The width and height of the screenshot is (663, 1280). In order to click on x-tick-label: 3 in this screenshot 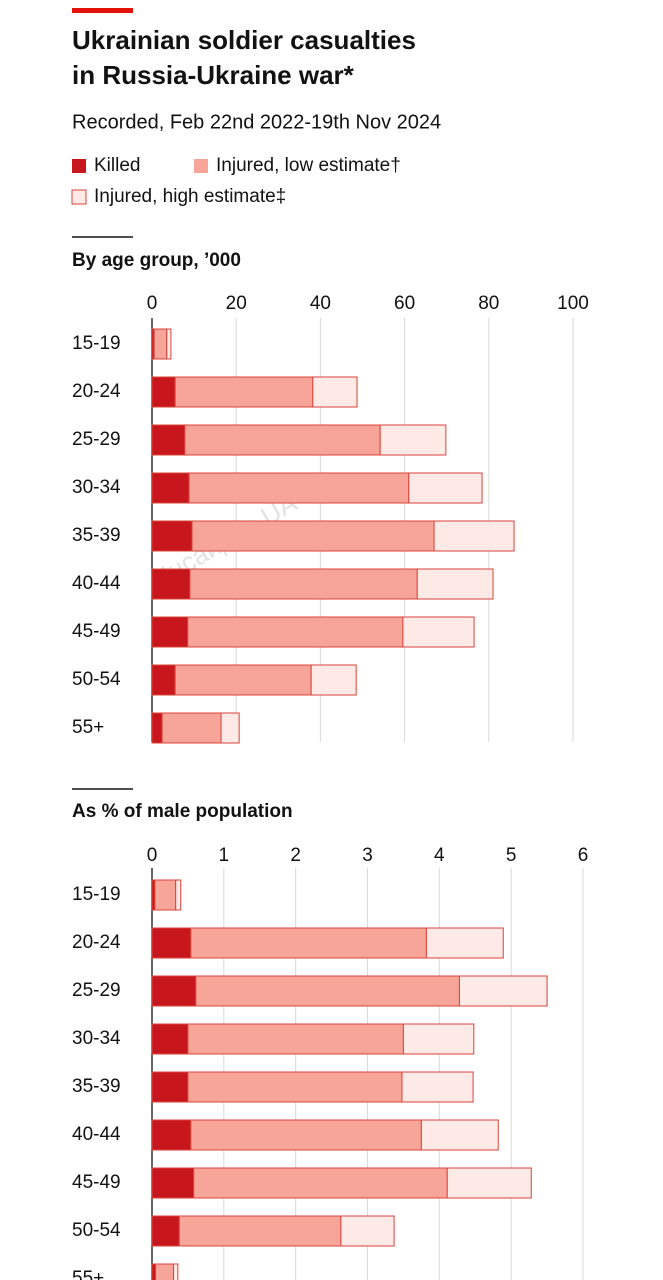, I will do `click(367, 855)`.